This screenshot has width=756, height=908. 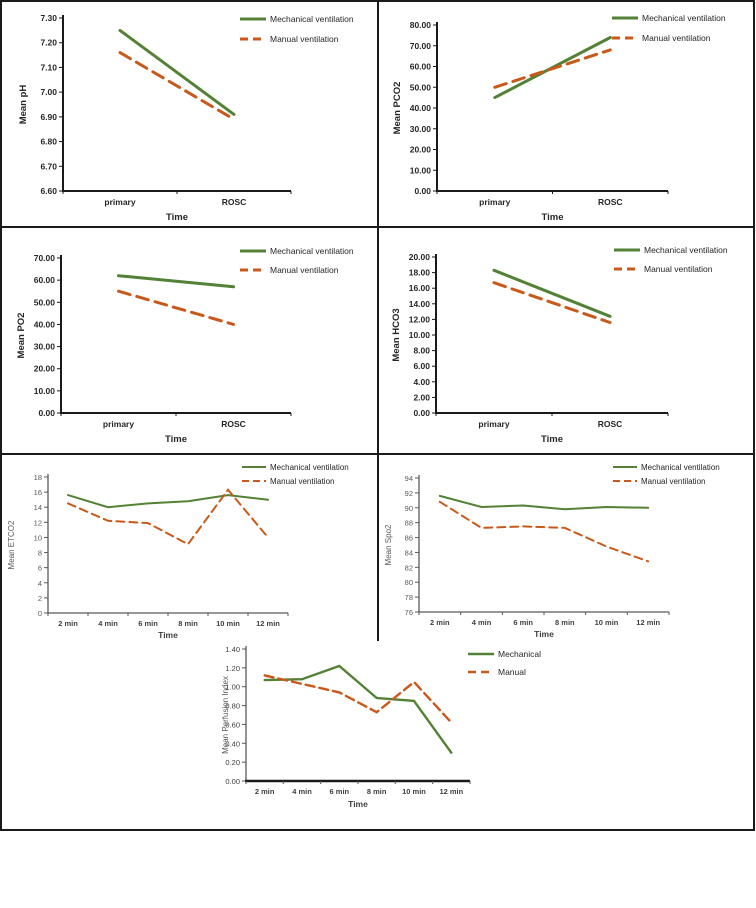 What do you see at coordinates (512, 672) in the screenshot?
I see `legend-label: Manual` at bounding box center [512, 672].